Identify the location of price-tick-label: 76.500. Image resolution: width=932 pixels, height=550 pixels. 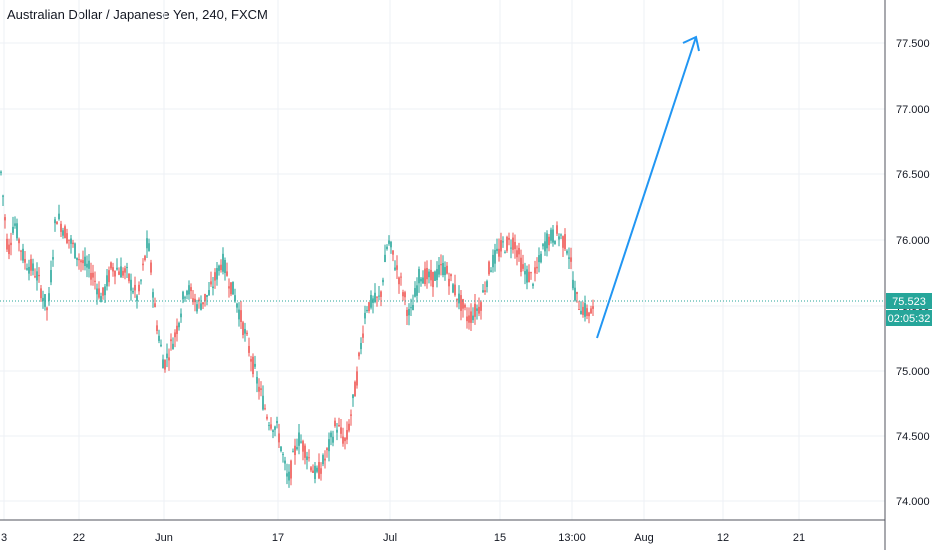
(913, 175).